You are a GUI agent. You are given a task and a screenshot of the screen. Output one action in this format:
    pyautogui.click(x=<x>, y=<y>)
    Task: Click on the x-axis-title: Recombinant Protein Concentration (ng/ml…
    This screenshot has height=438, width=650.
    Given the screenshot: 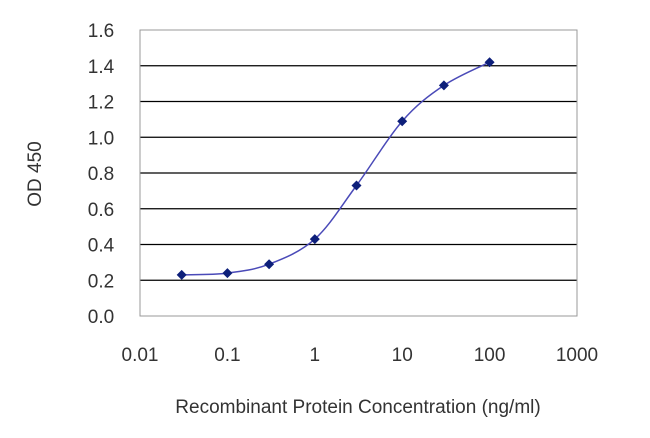 What is the action you would take?
    pyautogui.click(x=357, y=407)
    